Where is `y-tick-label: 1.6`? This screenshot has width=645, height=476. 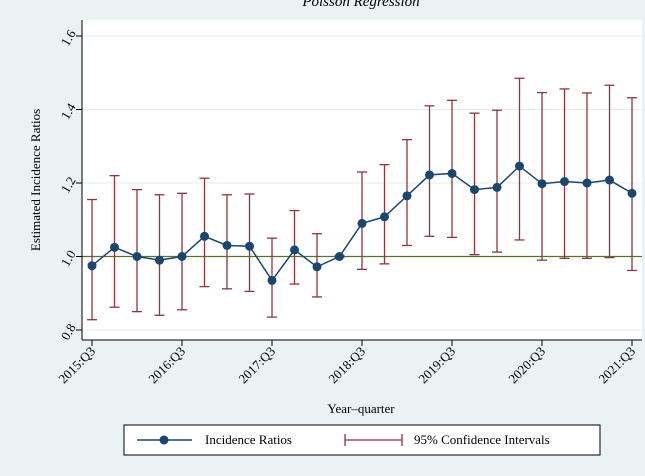
y-tick-label: 1.6 is located at coordinates (68, 38).